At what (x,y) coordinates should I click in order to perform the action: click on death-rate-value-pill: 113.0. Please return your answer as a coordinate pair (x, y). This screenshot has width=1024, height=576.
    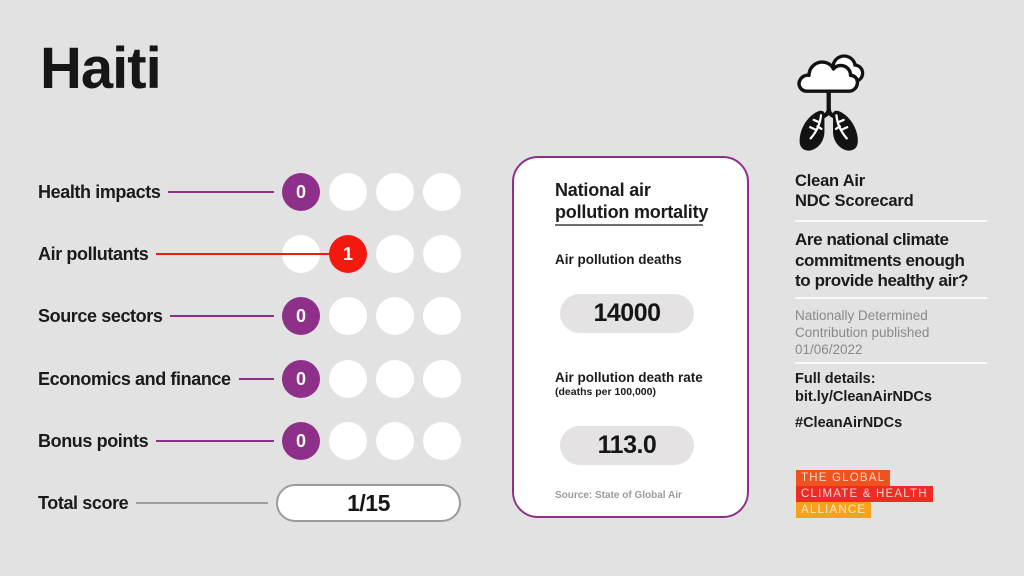
    Looking at the image, I should click on (627, 445).